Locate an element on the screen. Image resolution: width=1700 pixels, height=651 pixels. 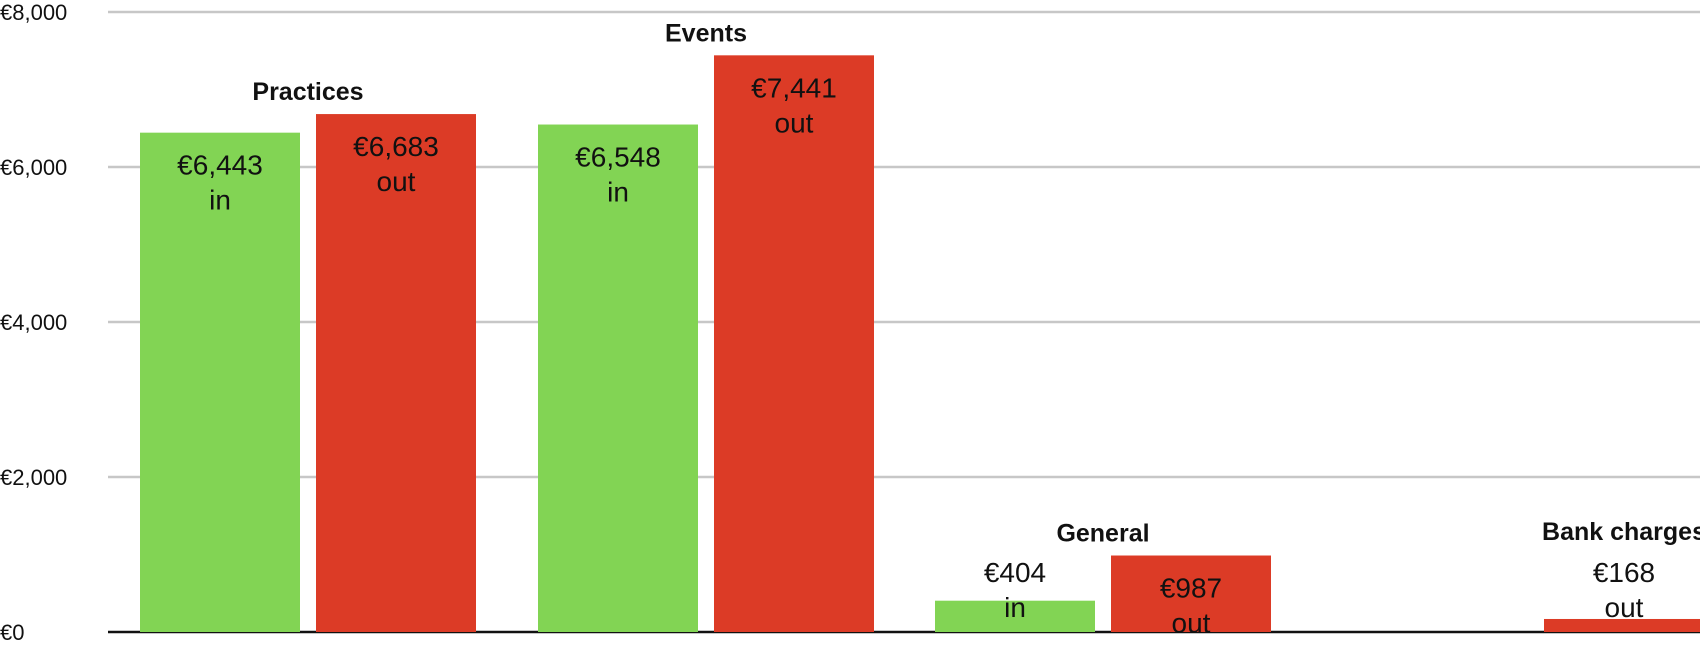
y-tick-label: €8,000 is located at coordinates (33, 12).